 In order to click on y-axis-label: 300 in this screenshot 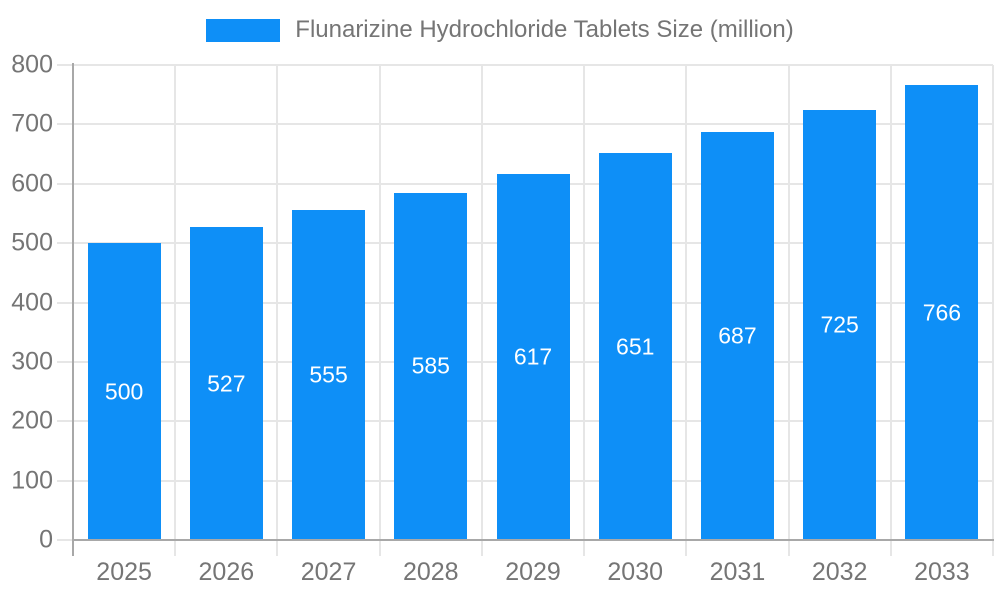, I will do `click(32, 361)`.